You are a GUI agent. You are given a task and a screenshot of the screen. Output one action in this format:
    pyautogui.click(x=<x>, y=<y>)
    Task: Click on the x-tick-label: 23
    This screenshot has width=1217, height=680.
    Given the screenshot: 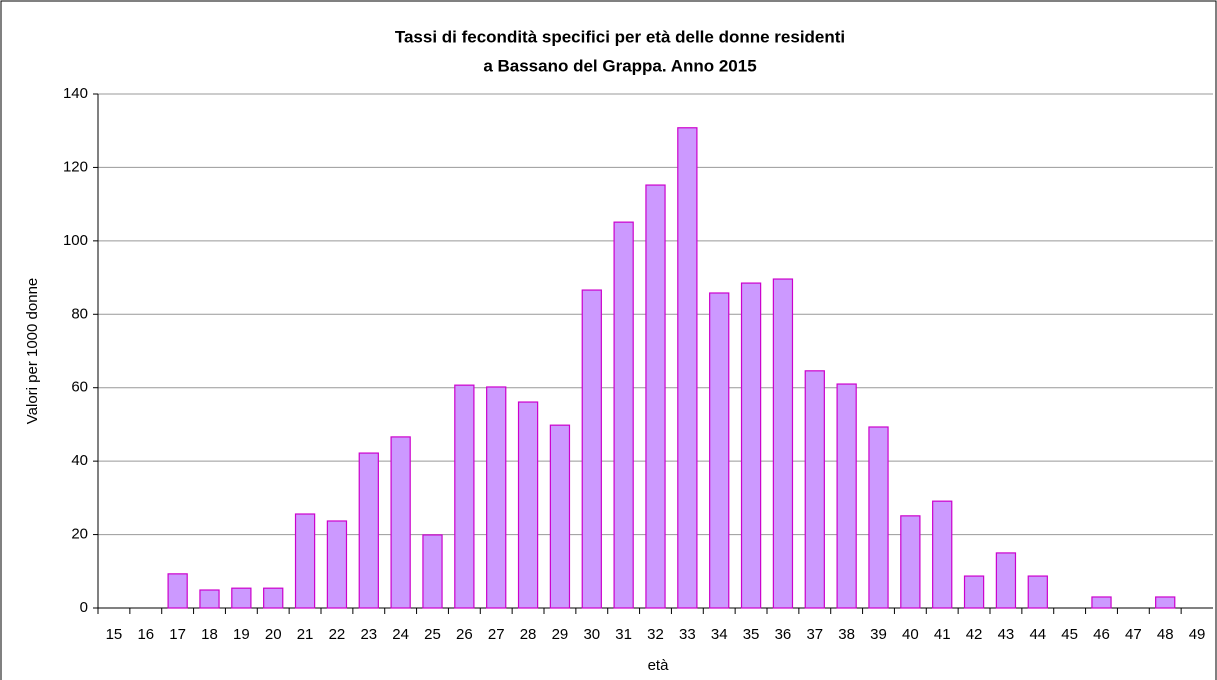 What is the action you would take?
    pyautogui.click(x=368, y=634)
    